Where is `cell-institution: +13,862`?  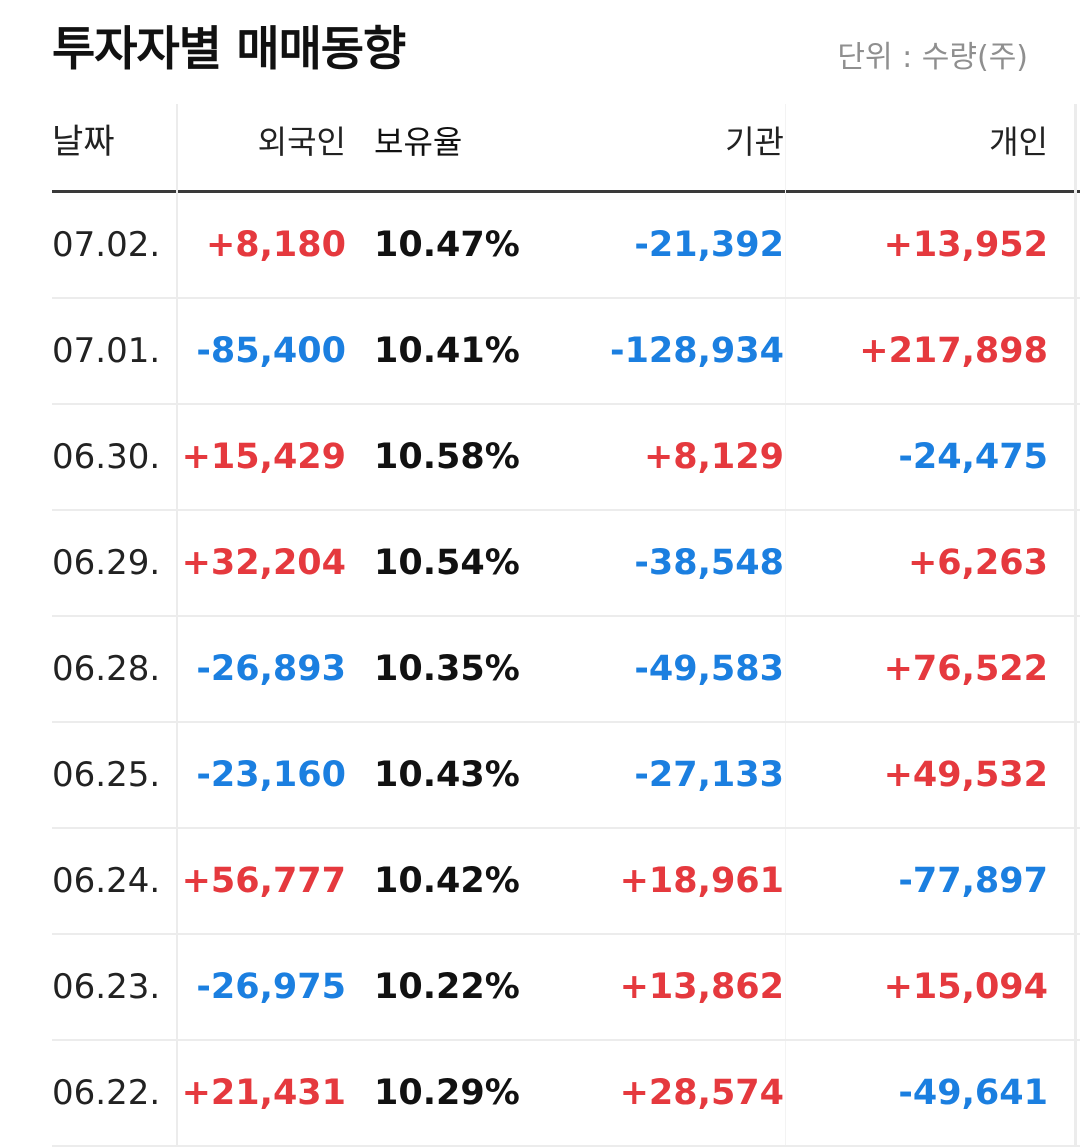
cell-institution: +13,862 is located at coordinates (701, 987).